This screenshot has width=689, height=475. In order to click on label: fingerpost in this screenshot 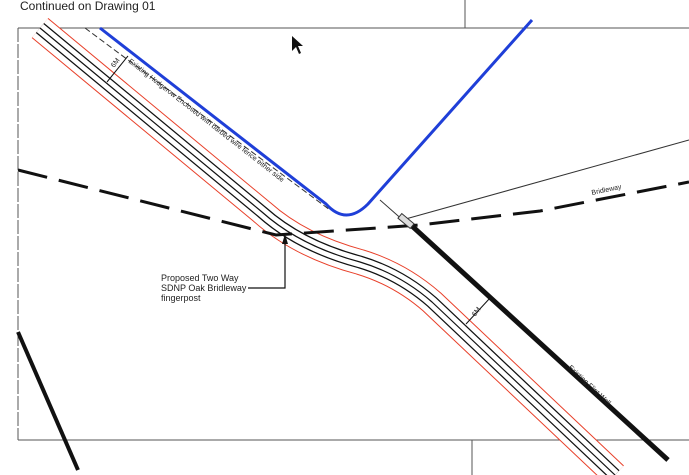, I will do `click(181, 298)`.